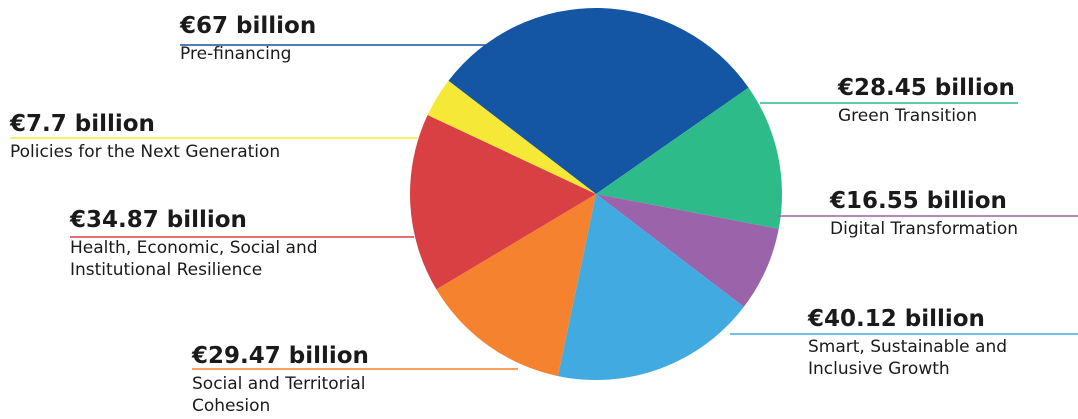 The image size is (1078, 419). Describe the element at coordinates (82, 124) in the screenshot. I see `amount-next-generation: €7.7 billion` at that location.